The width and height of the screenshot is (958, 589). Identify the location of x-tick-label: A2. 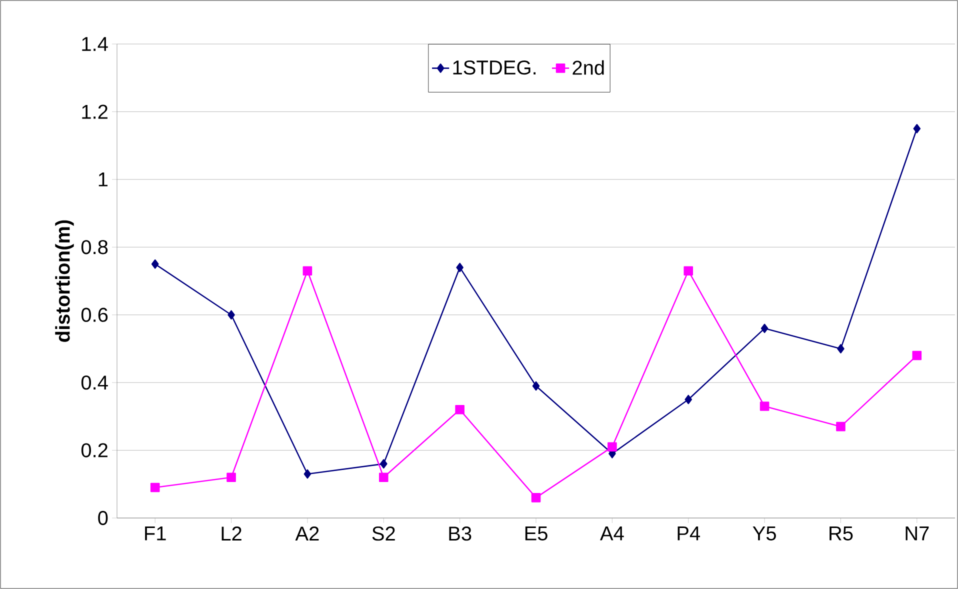
(307, 533).